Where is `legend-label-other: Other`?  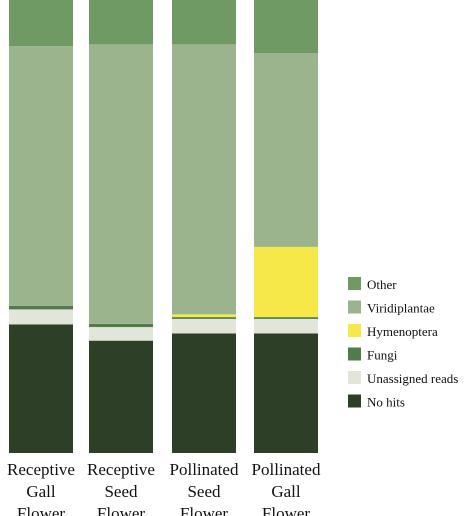 legend-label-other: Other is located at coordinates (382, 284).